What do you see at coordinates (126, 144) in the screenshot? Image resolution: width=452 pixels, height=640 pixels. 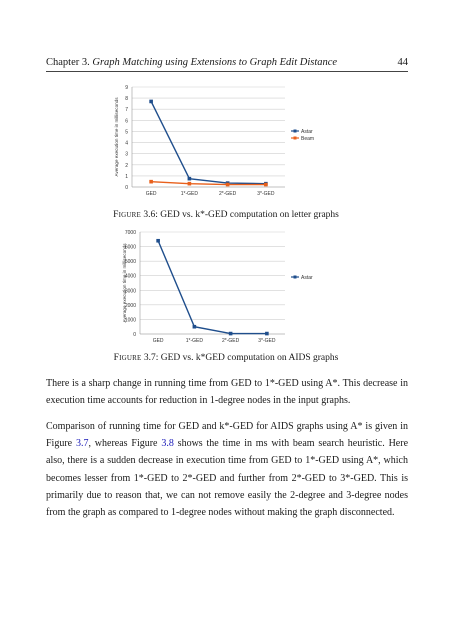 I see `y-tick-label: 4` at bounding box center [126, 144].